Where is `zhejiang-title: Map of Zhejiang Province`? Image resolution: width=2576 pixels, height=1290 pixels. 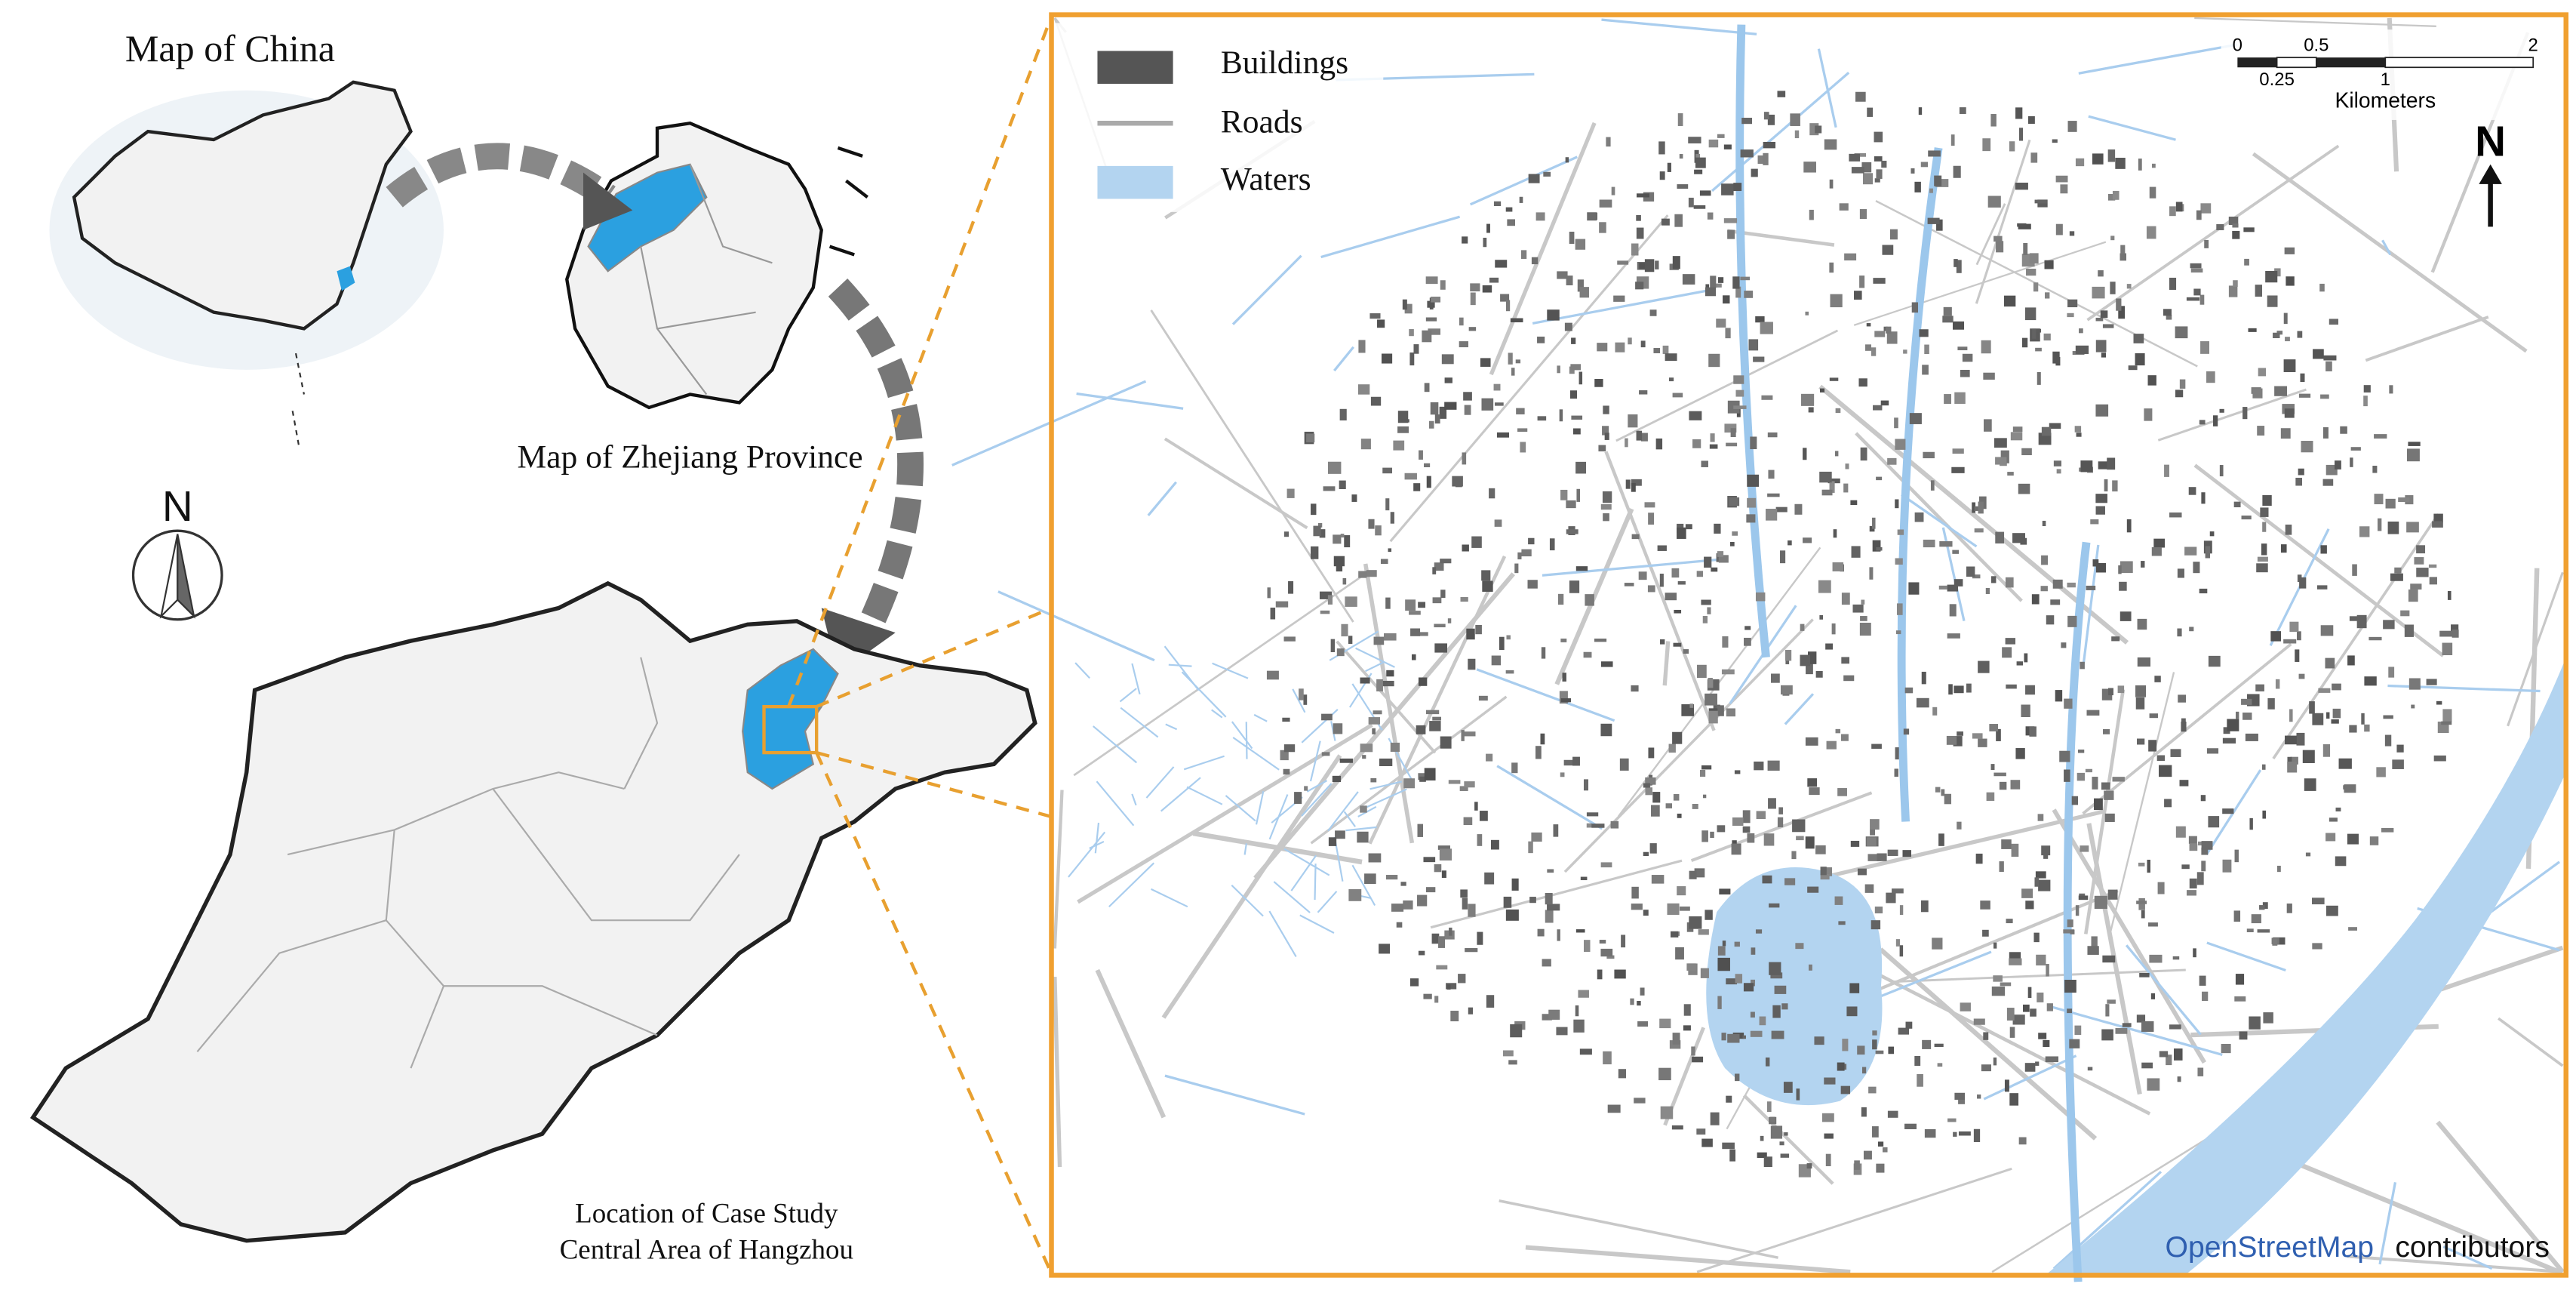
zhejiang-title: Map of Zhejiang Province is located at coordinates (689, 457).